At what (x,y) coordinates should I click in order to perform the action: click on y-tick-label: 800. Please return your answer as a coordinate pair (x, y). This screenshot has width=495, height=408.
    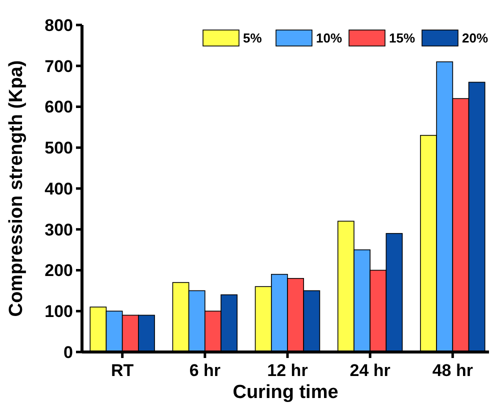
    Looking at the image, I should click on (58, 25).